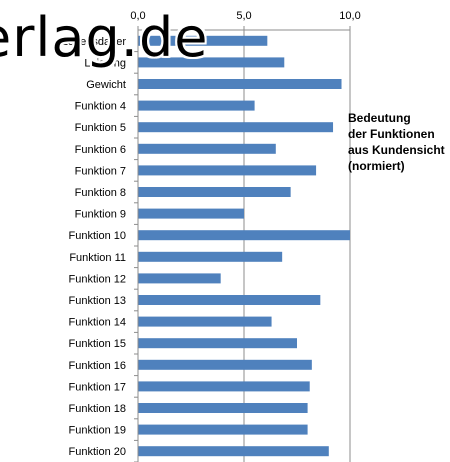  I want to click on category-label: Funktion 12, so click(97, 279).